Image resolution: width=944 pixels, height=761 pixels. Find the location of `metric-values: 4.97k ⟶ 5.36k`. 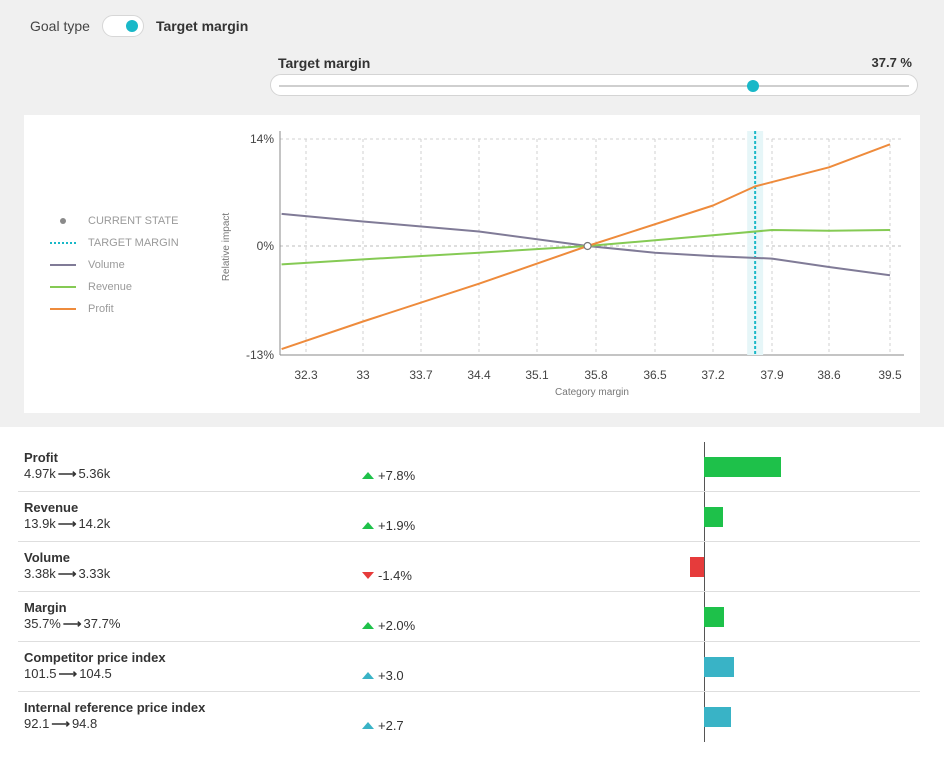

metric-values: 4.97k ⟶ 5.36k is located at coordinates (67, 474).